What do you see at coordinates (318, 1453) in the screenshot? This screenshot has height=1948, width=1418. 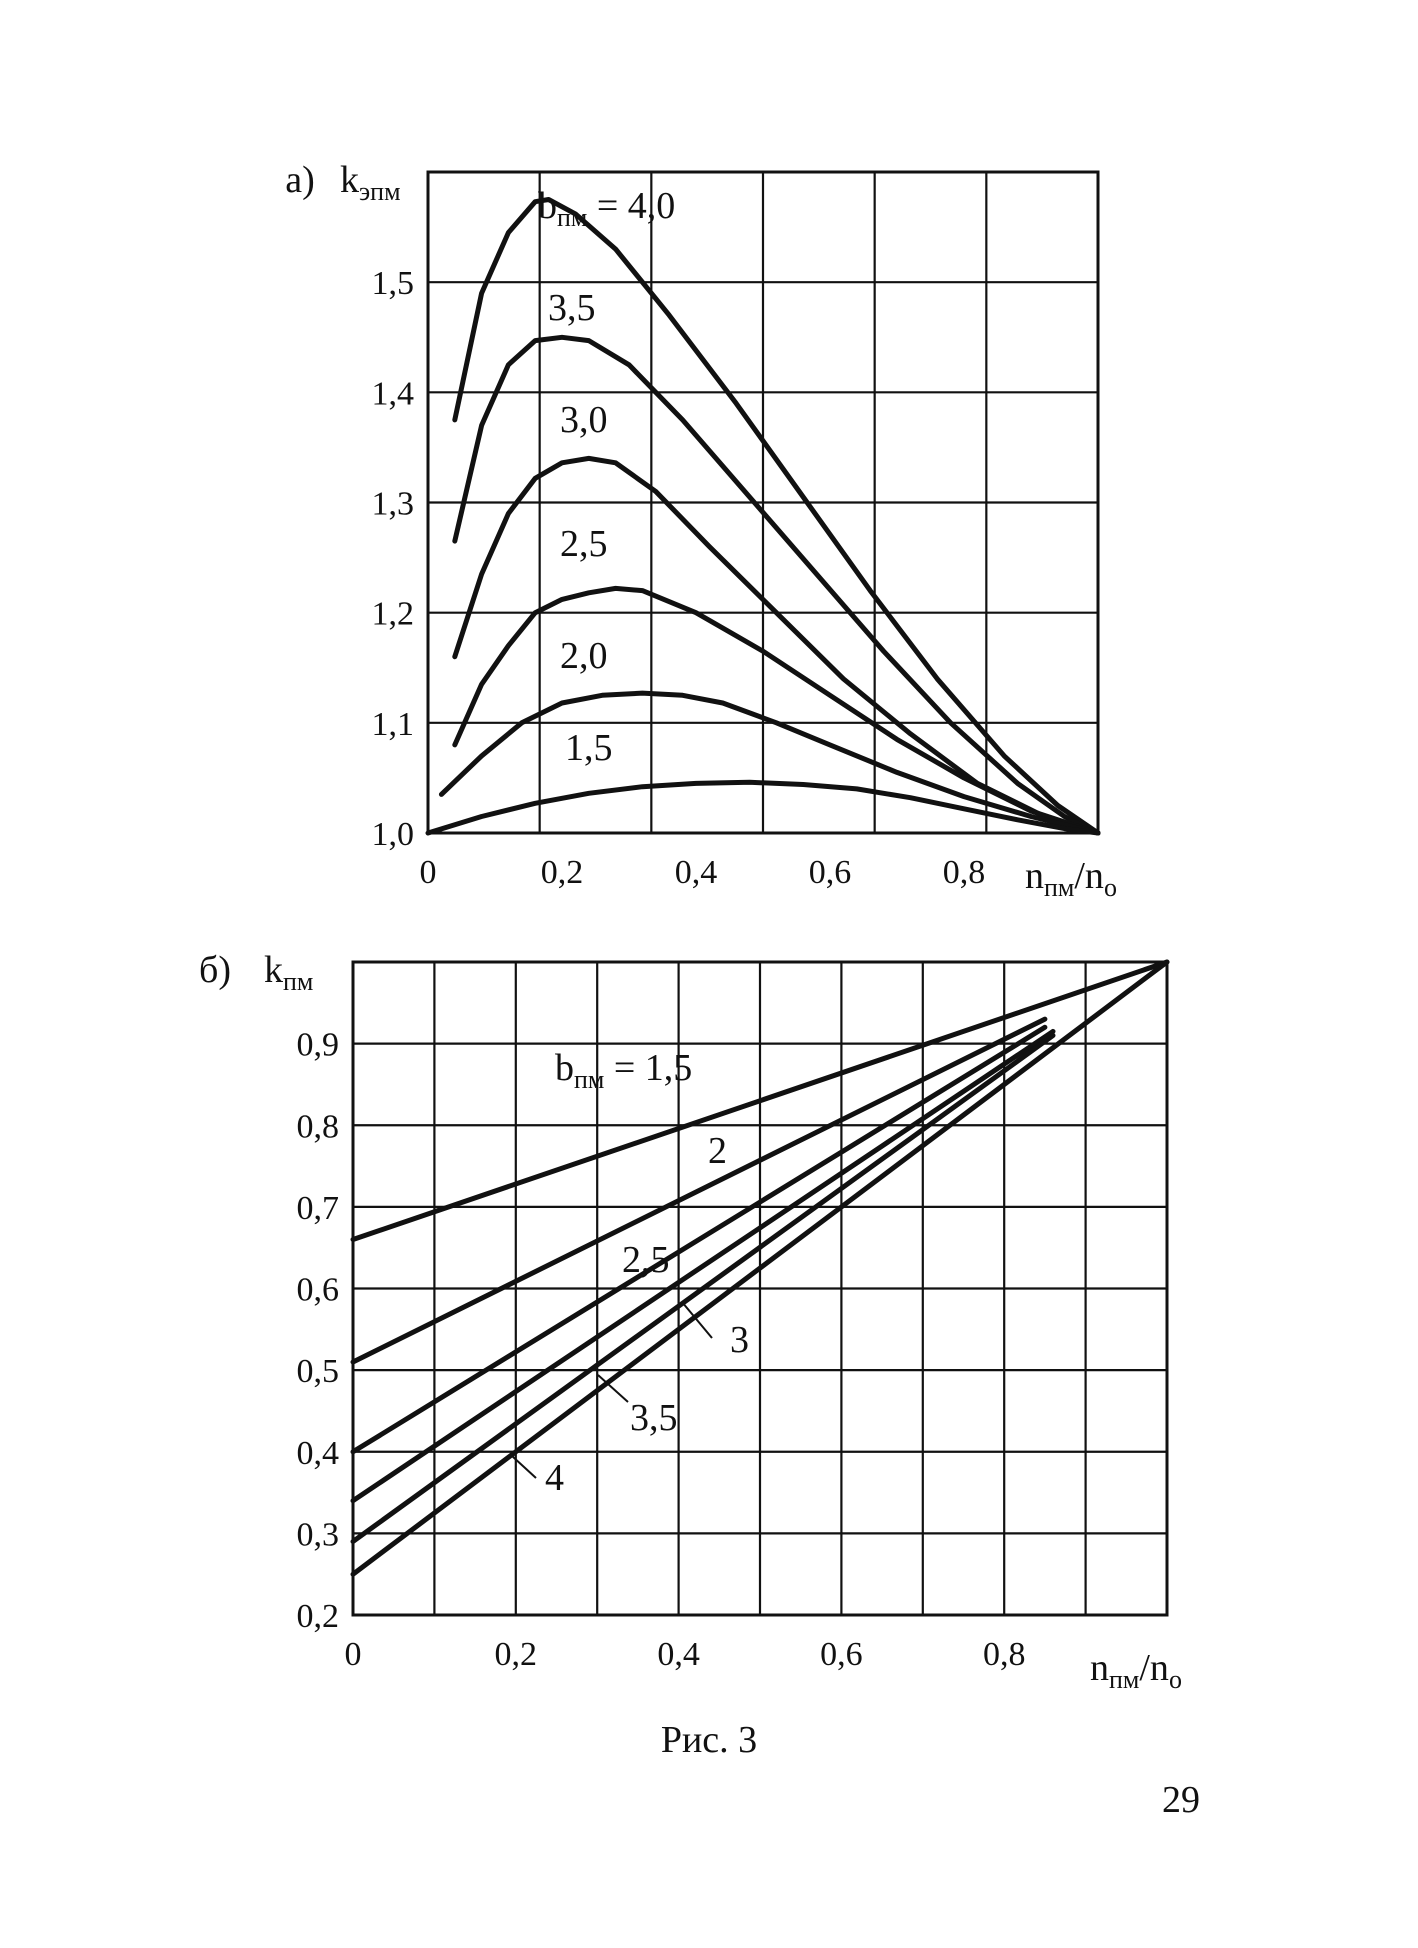 I see `y-tick-label: 0,4` at bounding box center [318, 1453].